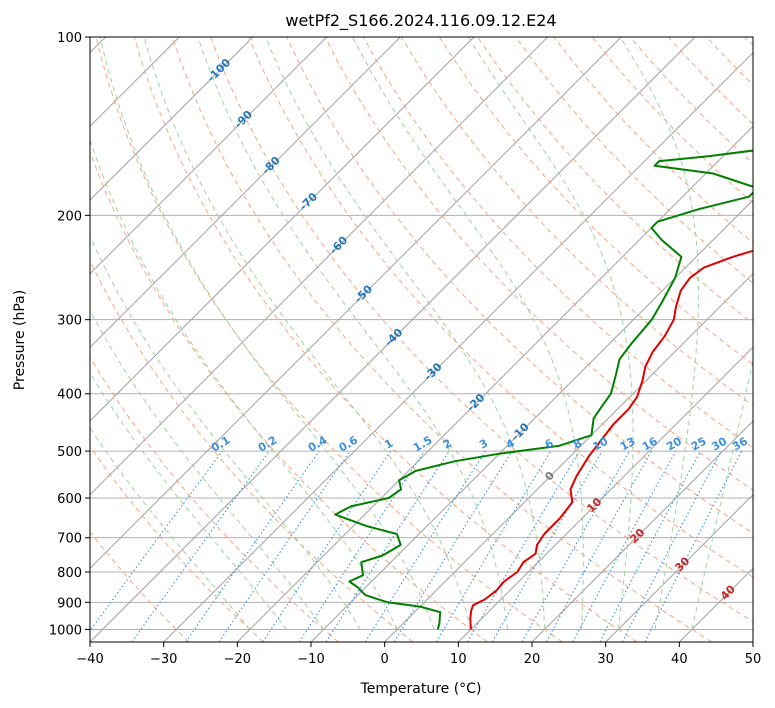 The width and height of the screenshot is (775, 708). I want to click on x-tick-label: −40, so click(89, 659).